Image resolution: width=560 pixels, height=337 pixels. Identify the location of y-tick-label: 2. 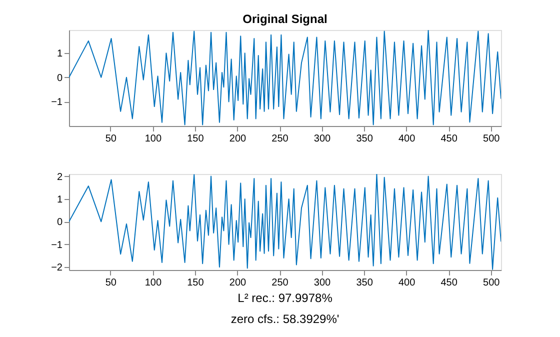
(59, 177).